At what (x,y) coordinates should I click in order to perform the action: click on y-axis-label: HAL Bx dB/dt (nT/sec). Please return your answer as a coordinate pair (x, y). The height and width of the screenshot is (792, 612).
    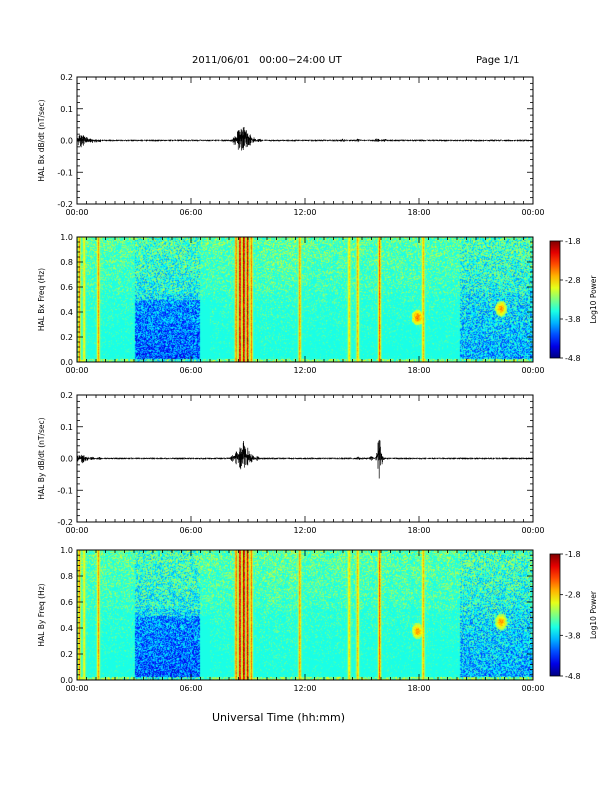
    Looking at the image, I should click on (41, 140).